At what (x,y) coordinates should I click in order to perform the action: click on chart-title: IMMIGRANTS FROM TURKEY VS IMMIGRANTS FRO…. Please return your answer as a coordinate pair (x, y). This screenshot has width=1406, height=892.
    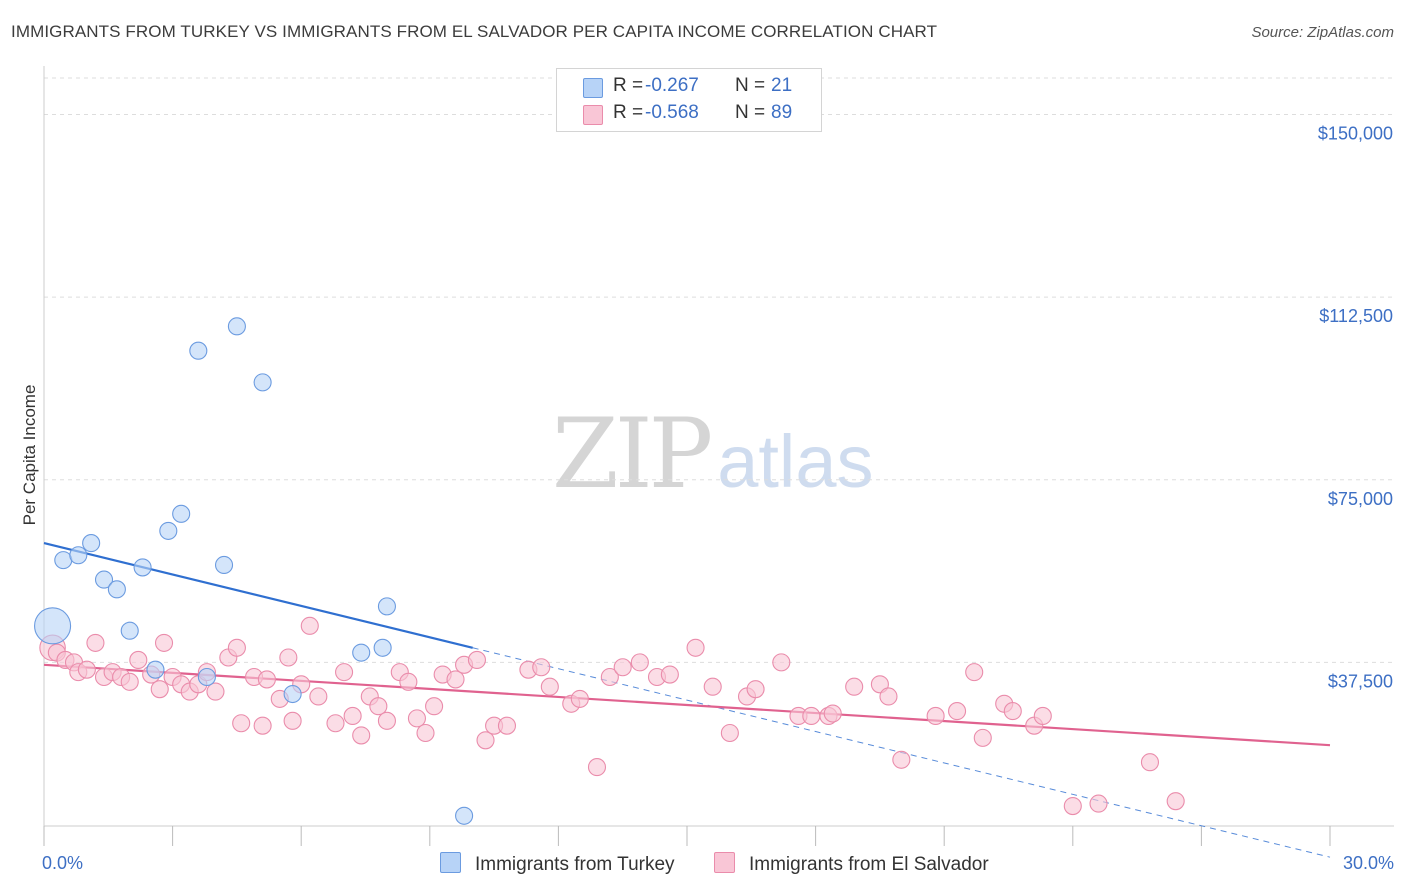
    Looking at the image, I should click on (474, 31).